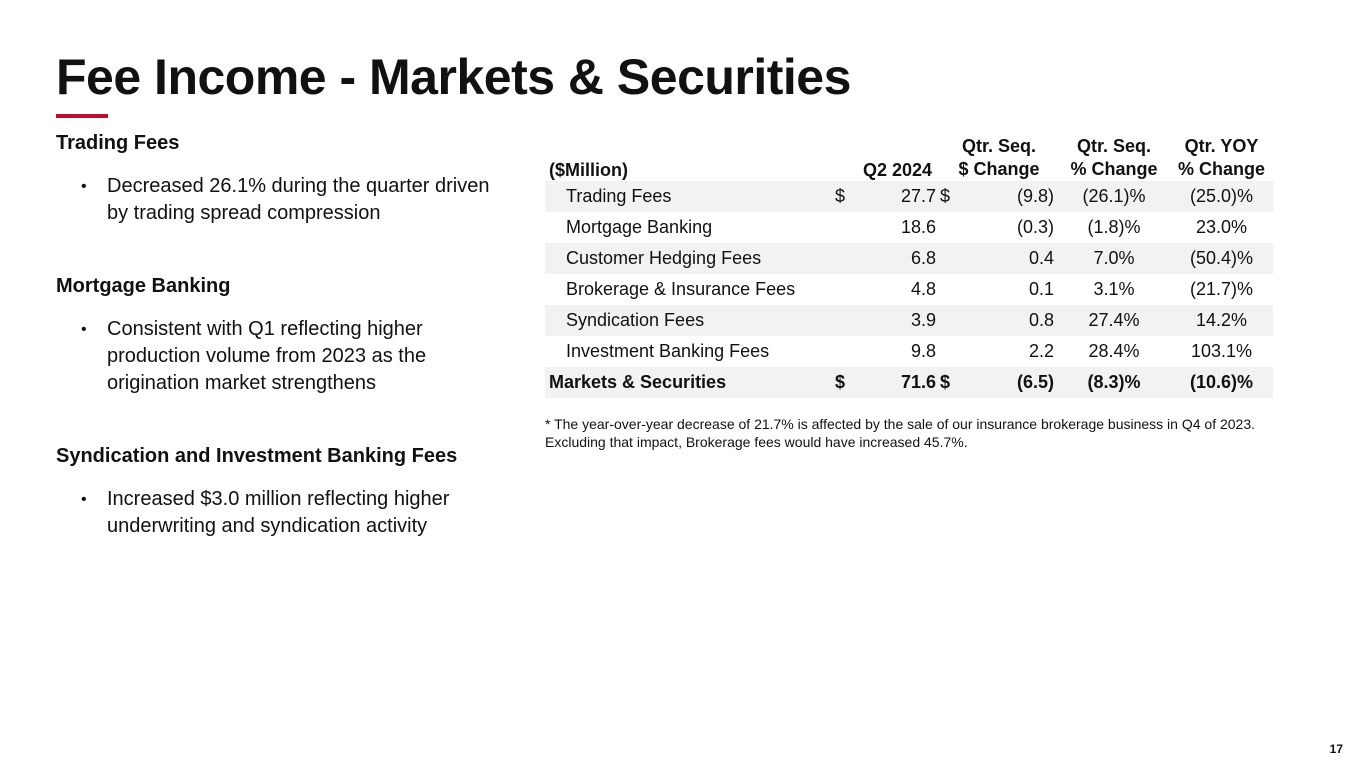 This screenshot has height=769, width=1365. I want to click on cell: 6.8, so click(923, 258).